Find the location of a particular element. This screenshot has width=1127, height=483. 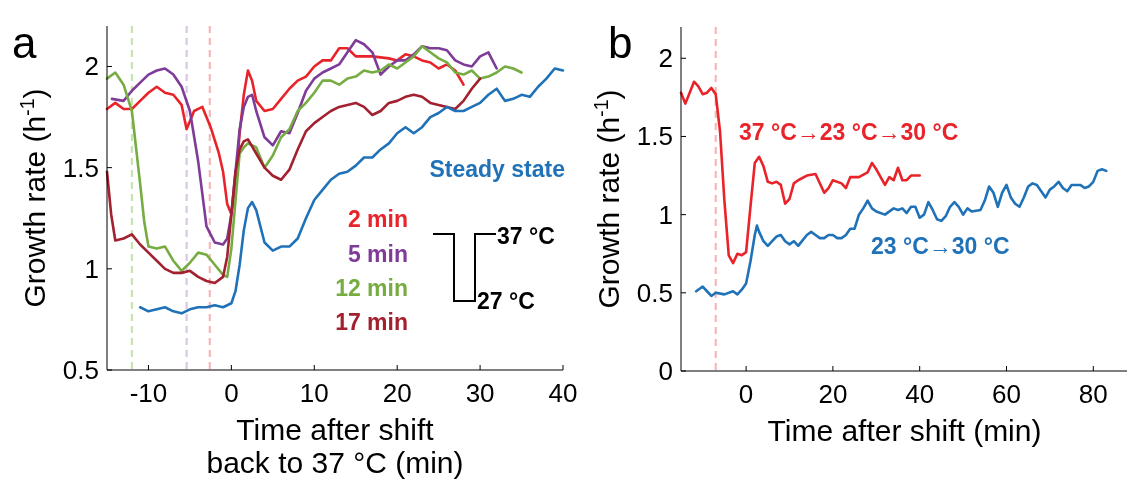

x-tick-label: 30 is located at coordinates (480, 393).